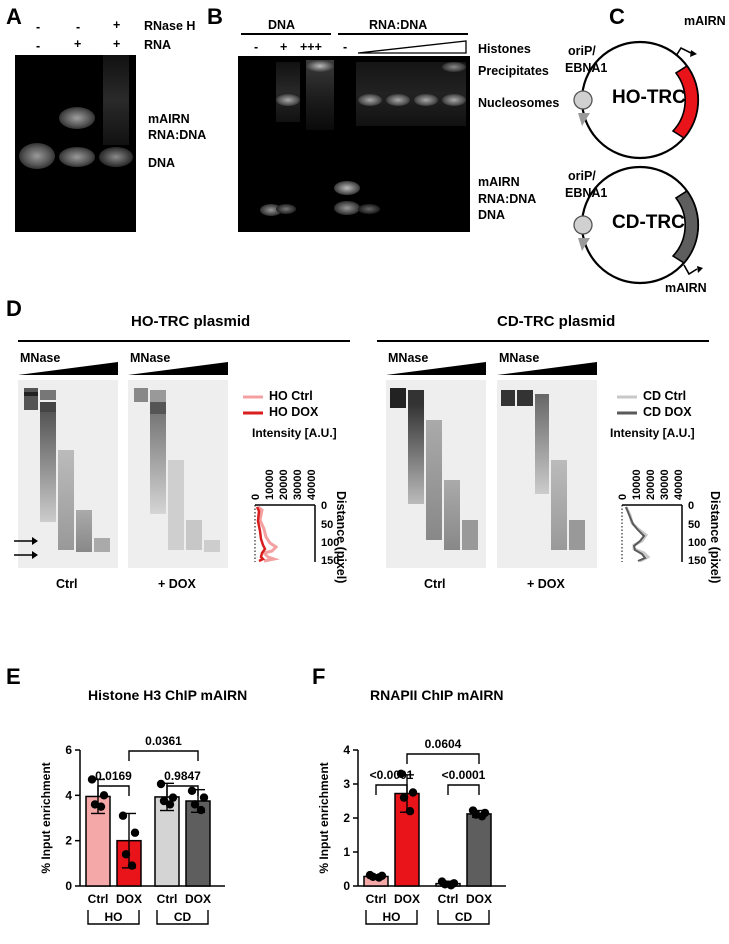  What do you see at coordinates (398, 25) in the screenshot?
I see `b-group-rnadna: RNA:DNA` at bounding box center [398, 25].